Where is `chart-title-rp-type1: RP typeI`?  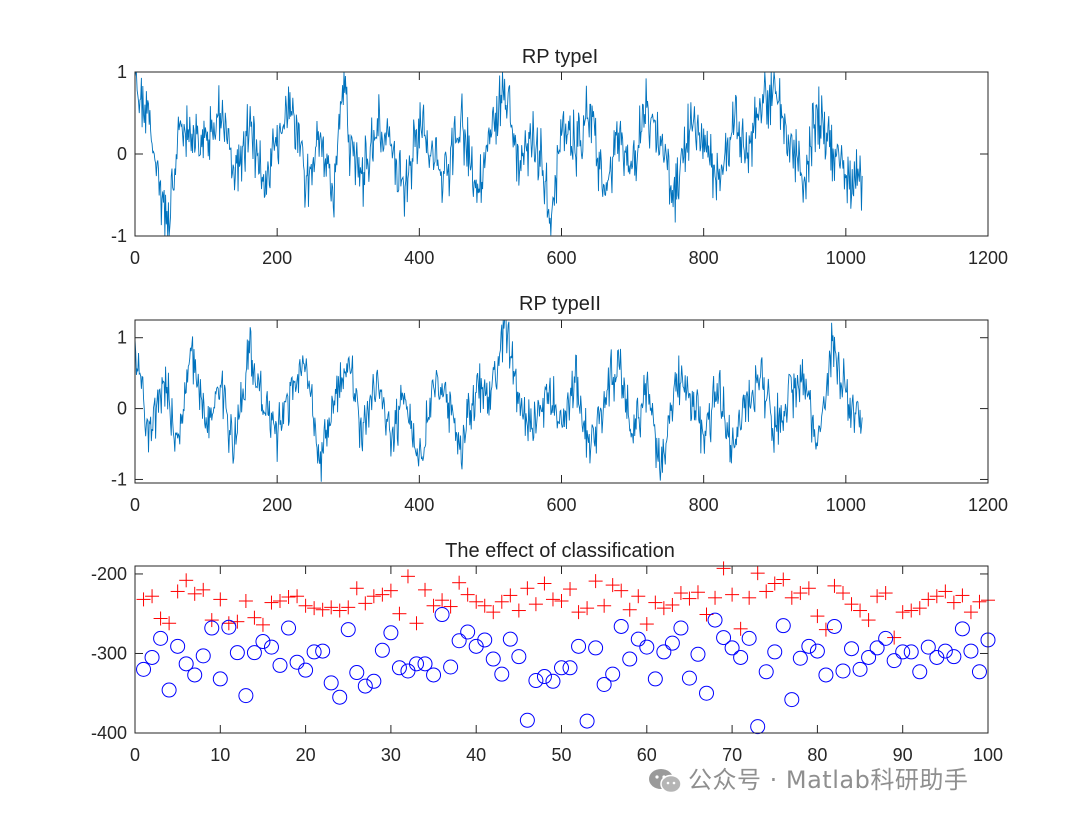
chart-title-rp-type1: RP typeI is located at coordinates (560, 57).